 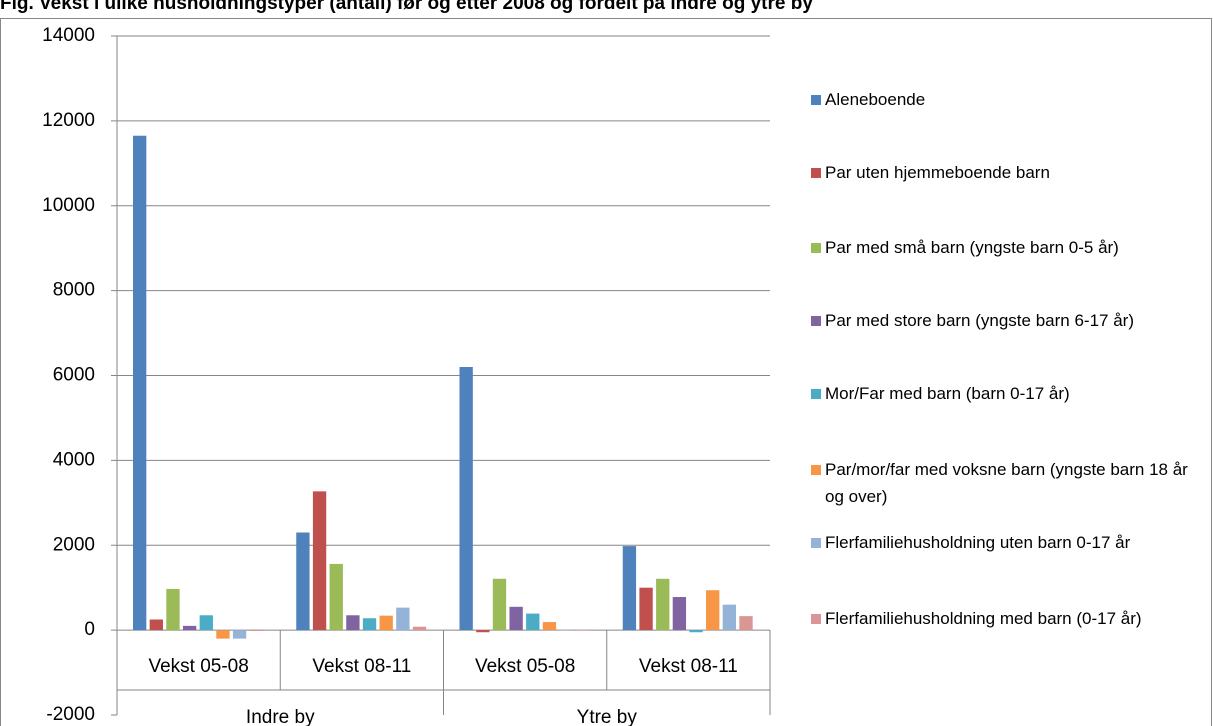 What do you see at coordinates (875, 99) in the screenshot?
I see `legend-label: Aleneboende` at bounding box center [875, 99].